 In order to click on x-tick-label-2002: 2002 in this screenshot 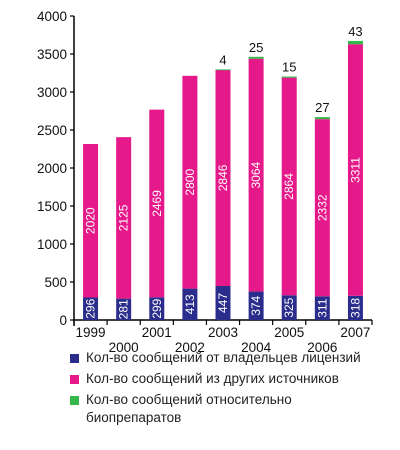, I will do `click(190, 347)`.